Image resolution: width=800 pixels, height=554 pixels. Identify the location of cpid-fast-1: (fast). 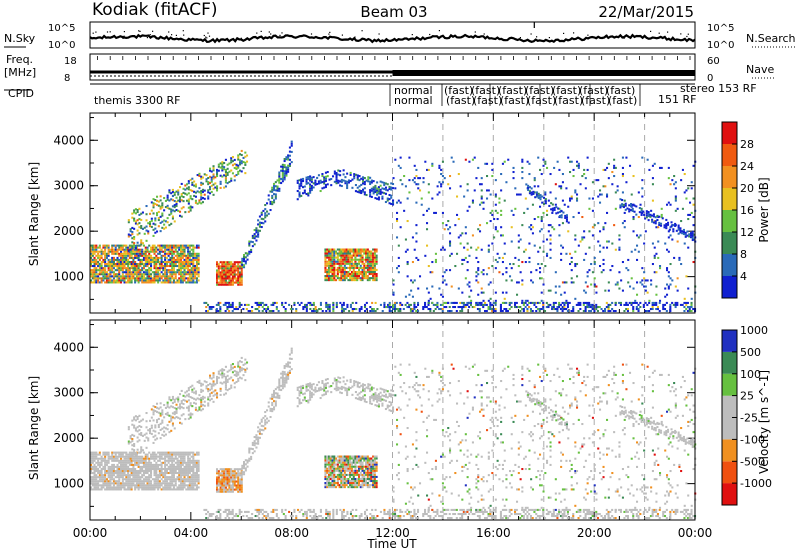
(458, 90).